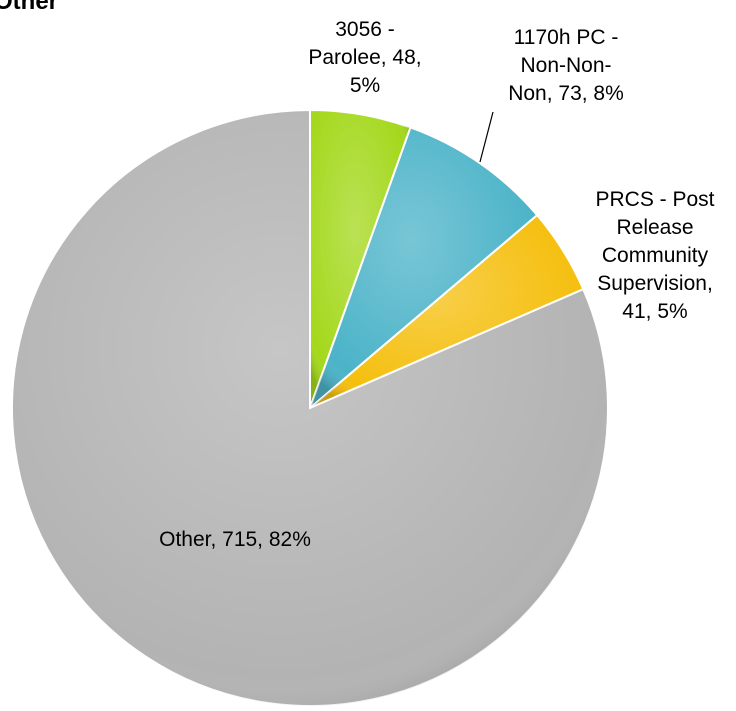 This screenshot has width=736, height=711. Describe the element at coordinates (566, 65) in the screenshot. I see `data-label: 1170h PC - Non-Non-Non, 73, 8%` at that location.